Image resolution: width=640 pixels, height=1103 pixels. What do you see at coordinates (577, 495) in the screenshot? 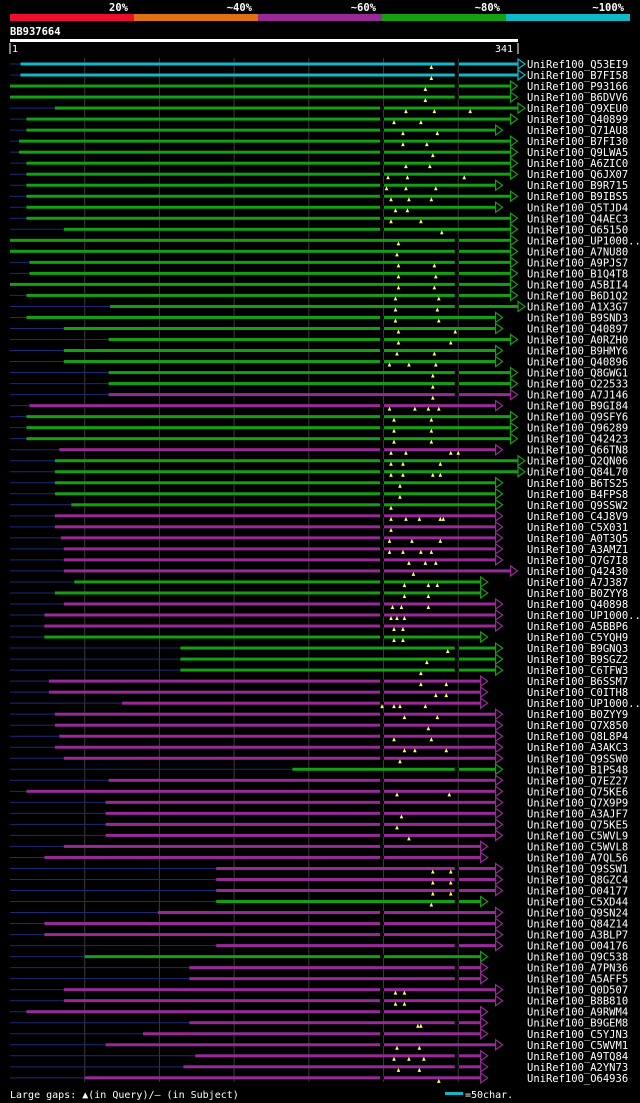
I see `hit-label: UniRef100_B4FPS8` at bounding box center [577, 495].